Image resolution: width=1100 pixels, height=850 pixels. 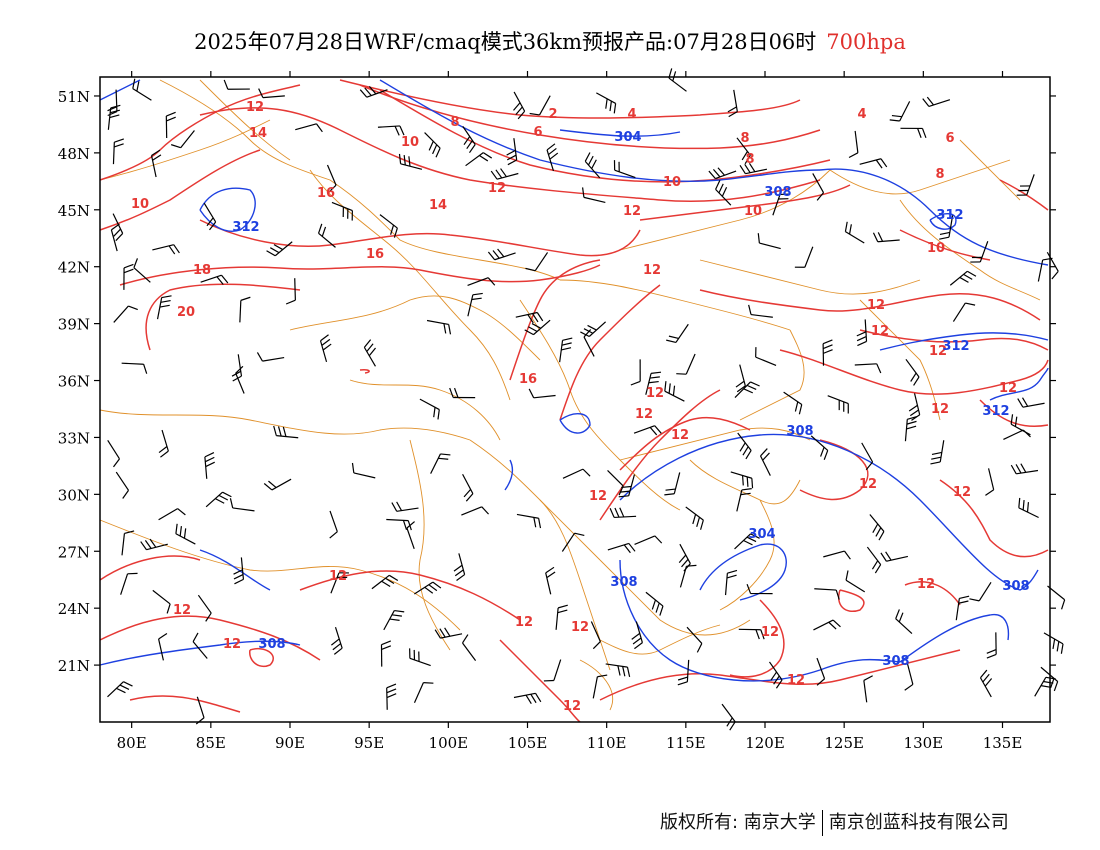 I want to click on temperature-label: 16, so click(x=326, y=193).